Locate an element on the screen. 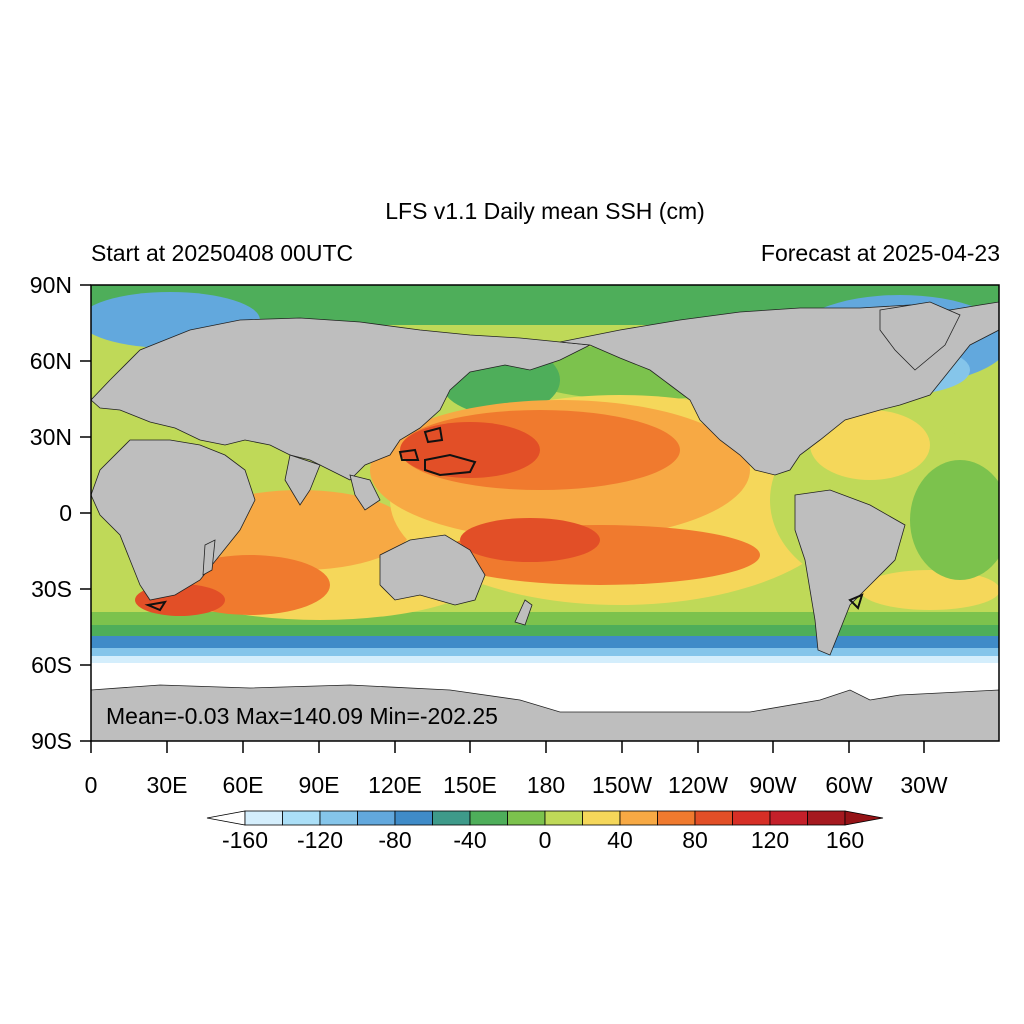  lon-label: 150E is located at coordinates (470, 785).